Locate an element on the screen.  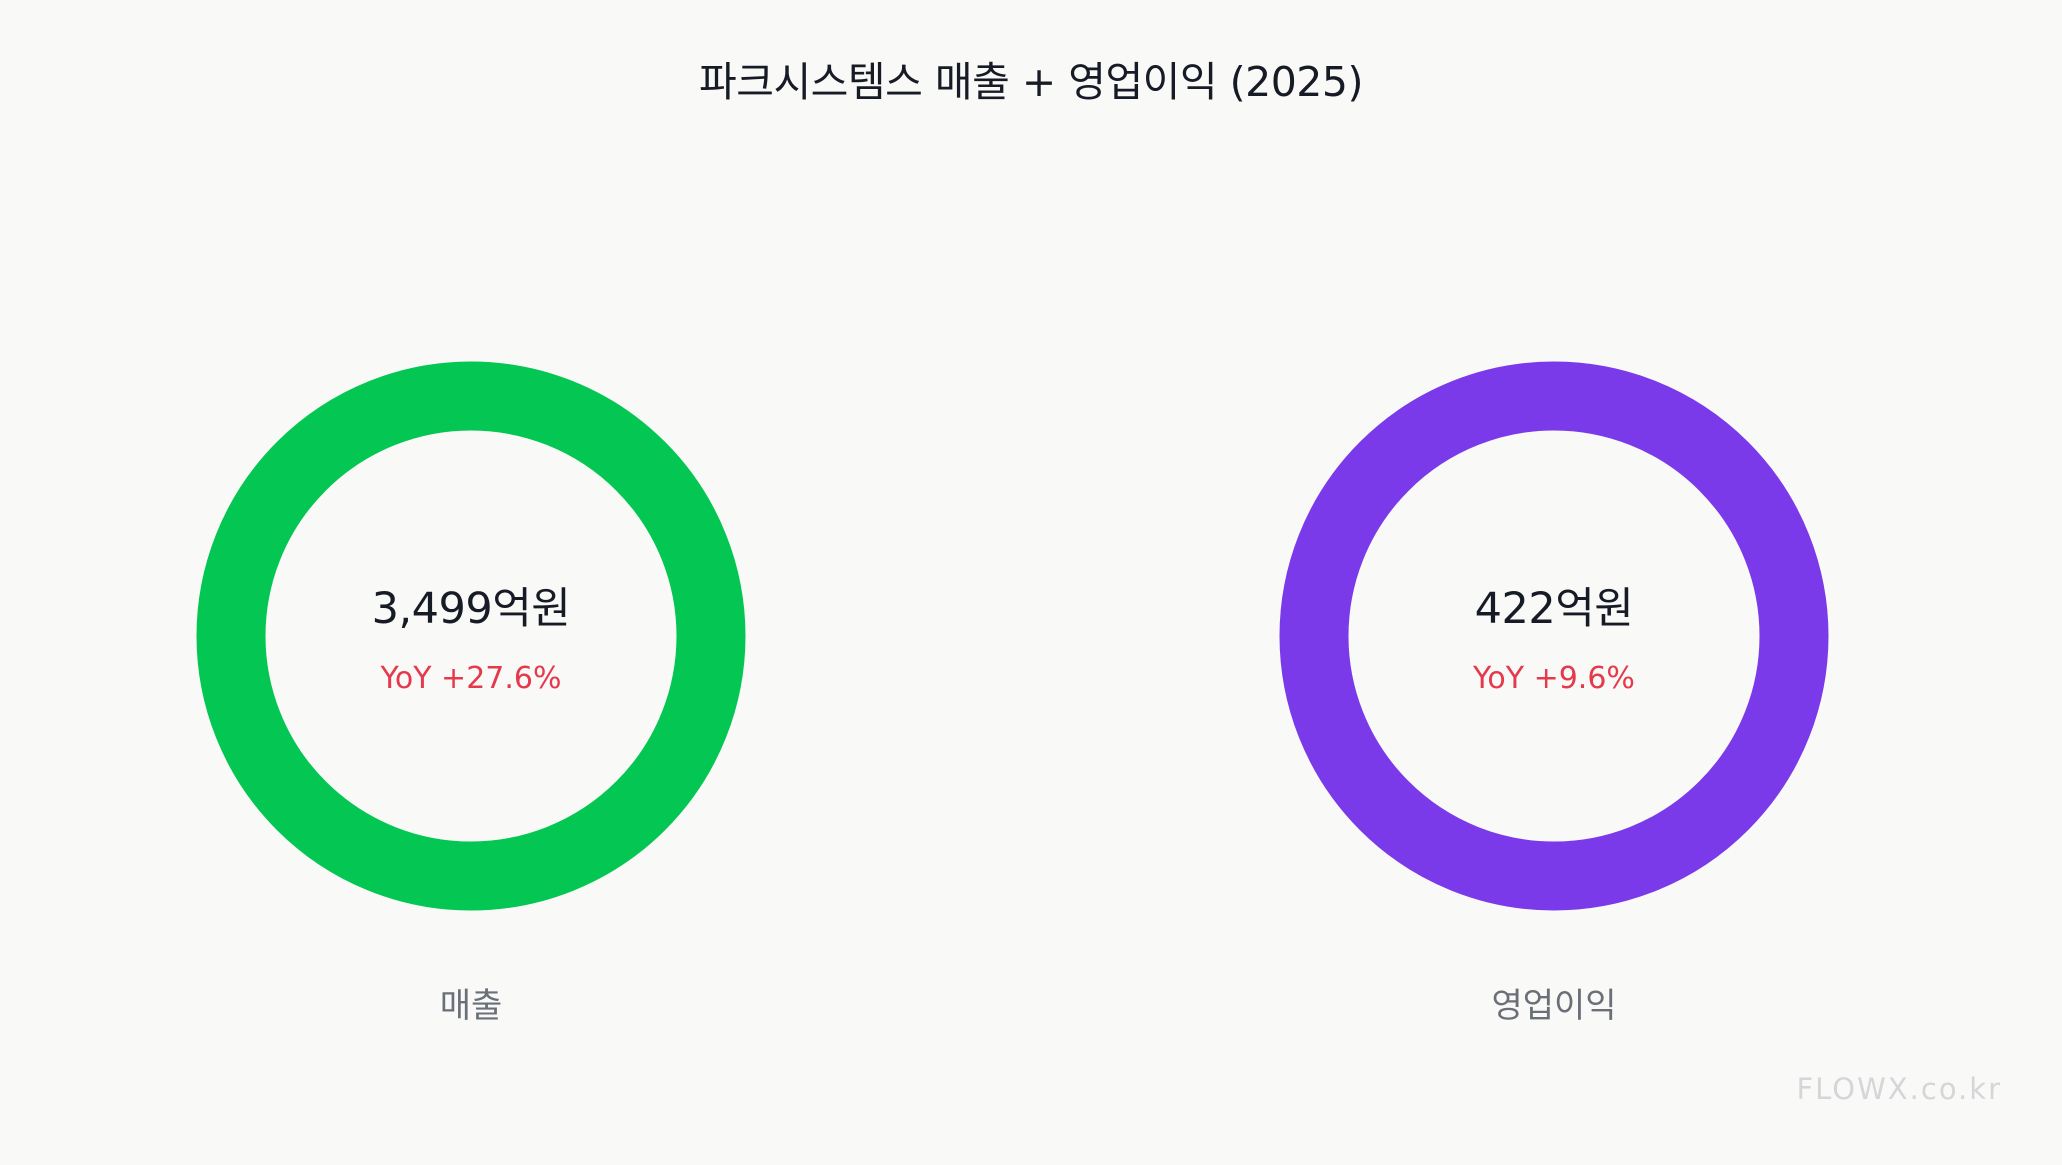
revenue-value: 3,499억원 is located at coordinates (471, 609).